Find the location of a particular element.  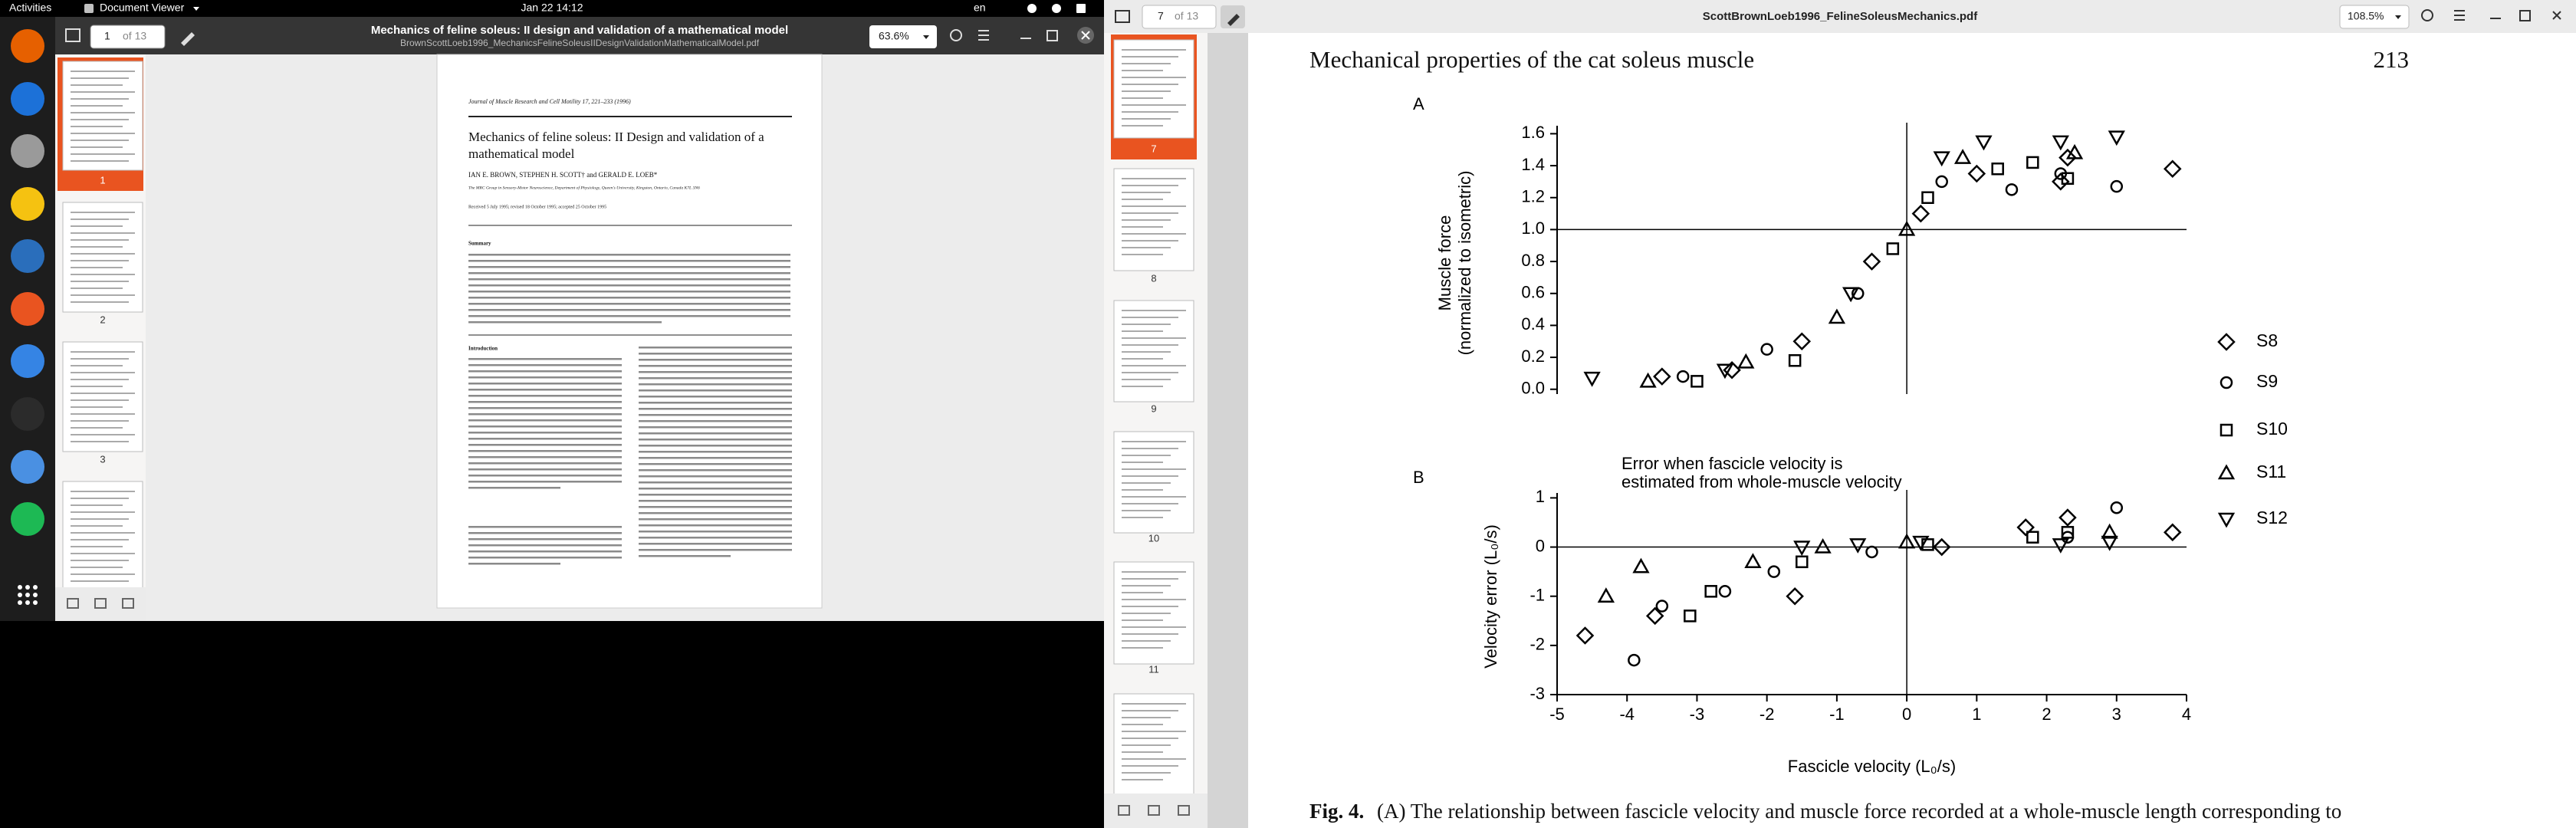

y-tick-label: -1 is located at coordinates (1538, 595).